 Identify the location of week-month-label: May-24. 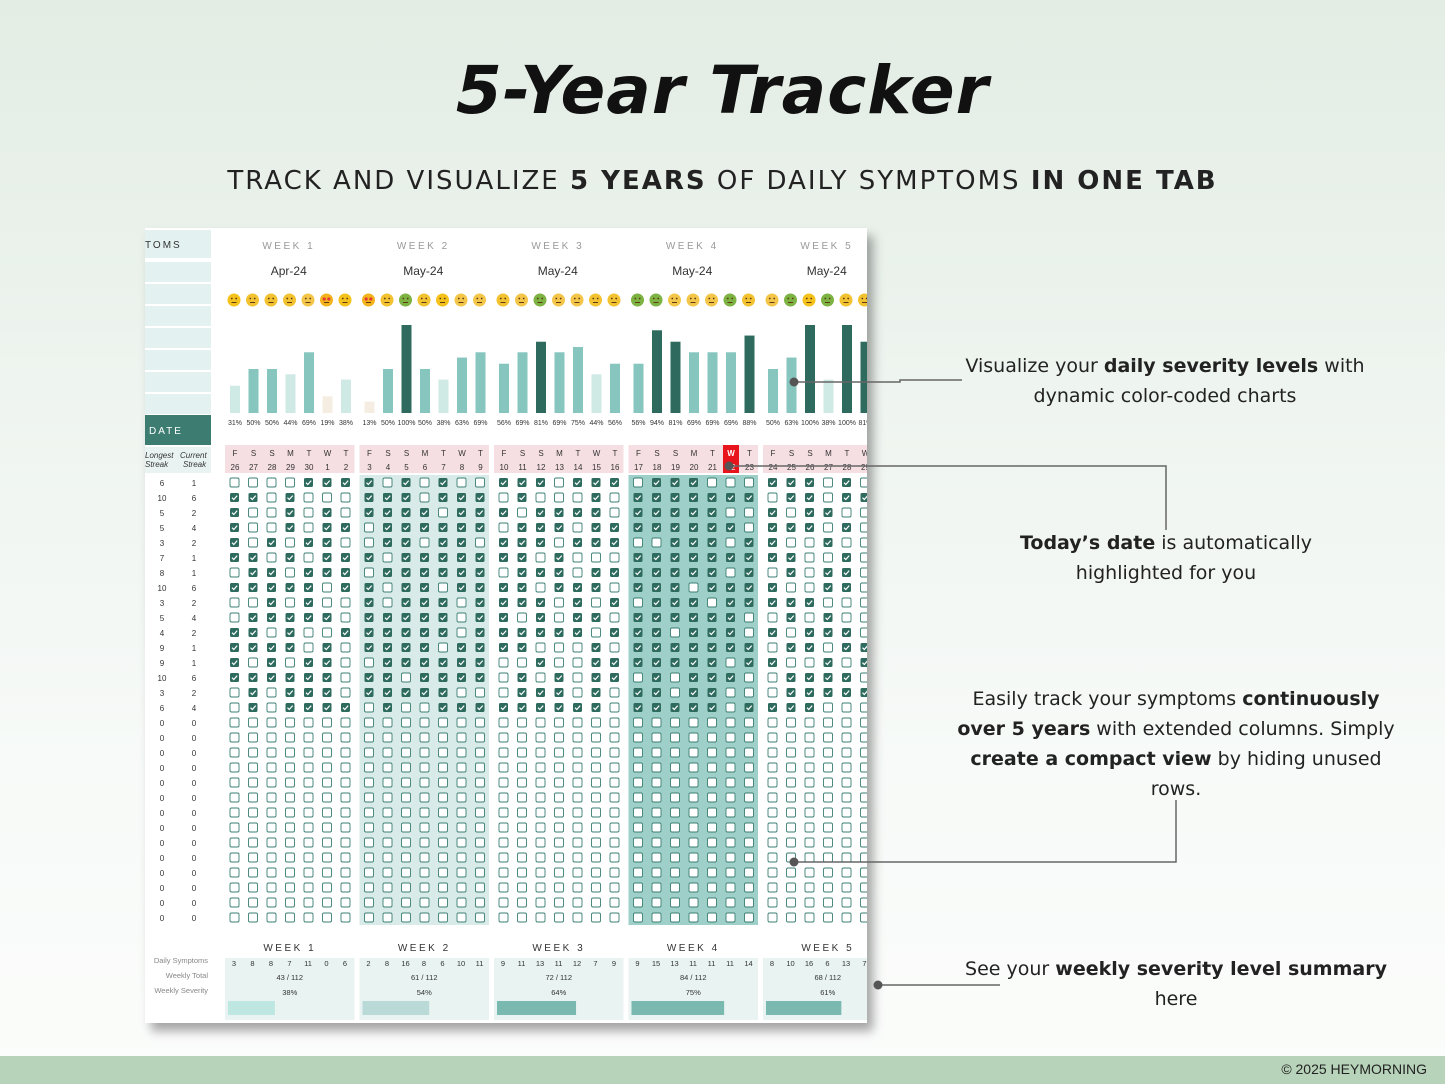
(827, 271).